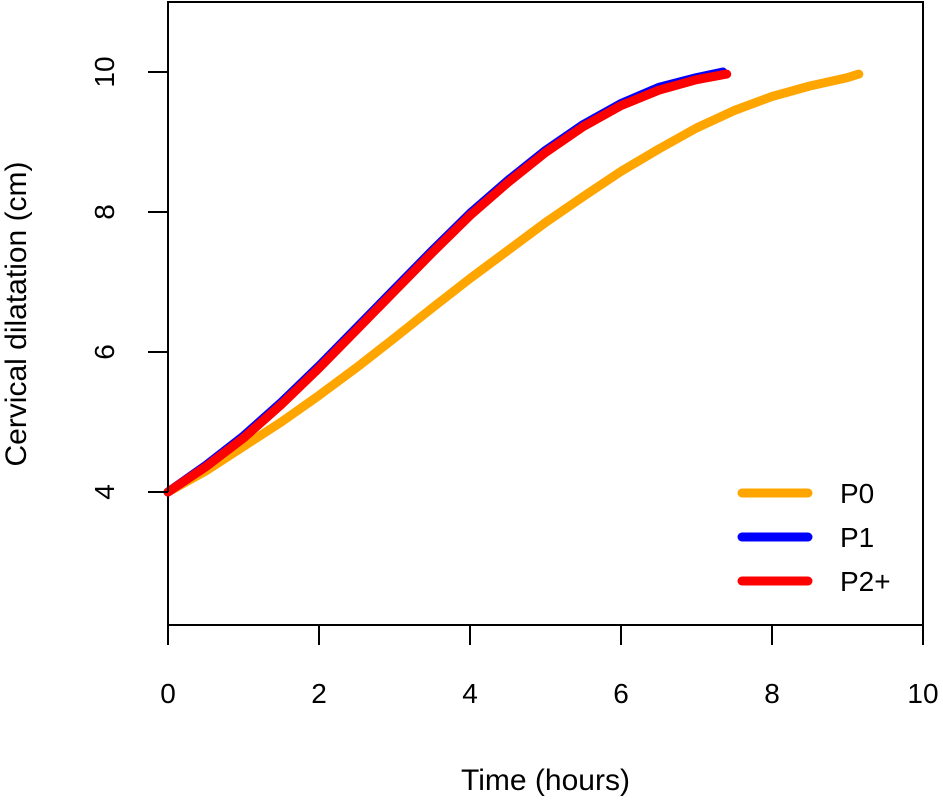  I want to click on x-tick-label: 4, so click(470, 693).